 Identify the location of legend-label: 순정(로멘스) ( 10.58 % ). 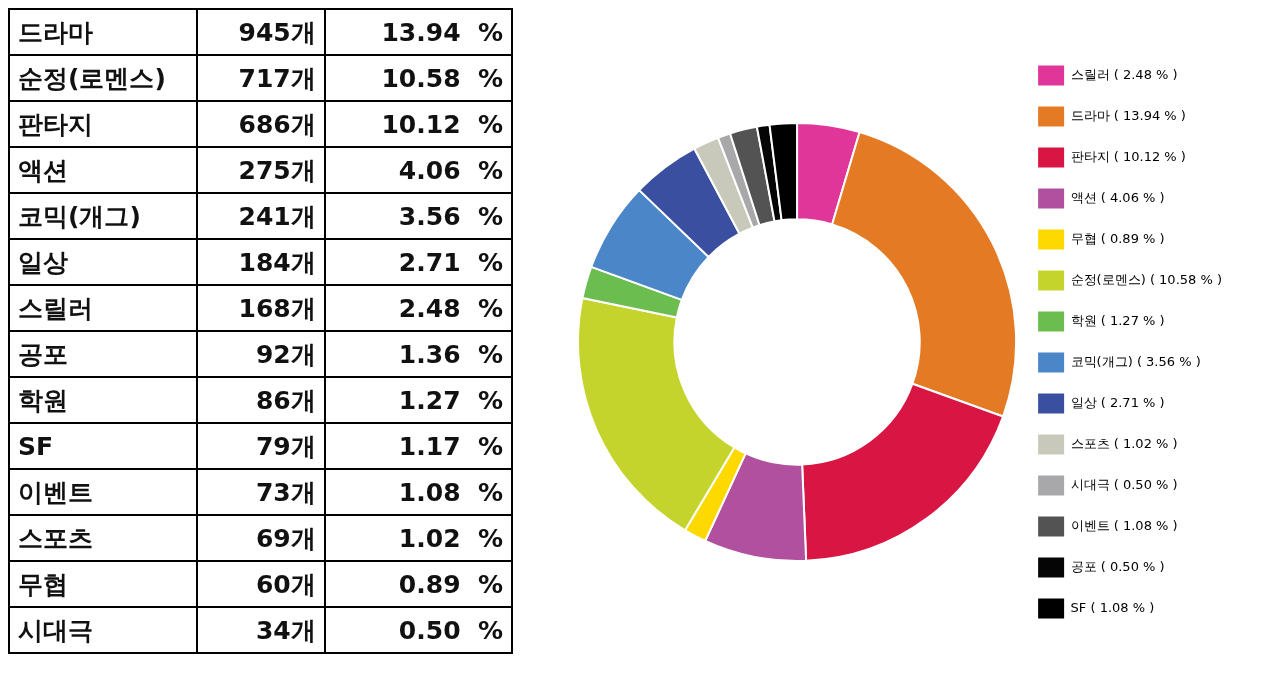
(1146, 279).